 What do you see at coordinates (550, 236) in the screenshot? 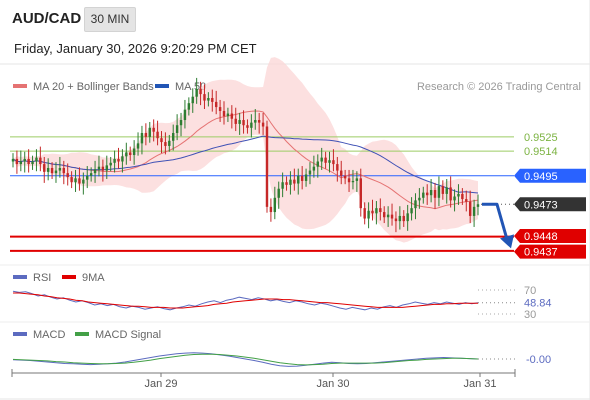
I see `support-badge-1-shape` at bounding box center [550, 236].